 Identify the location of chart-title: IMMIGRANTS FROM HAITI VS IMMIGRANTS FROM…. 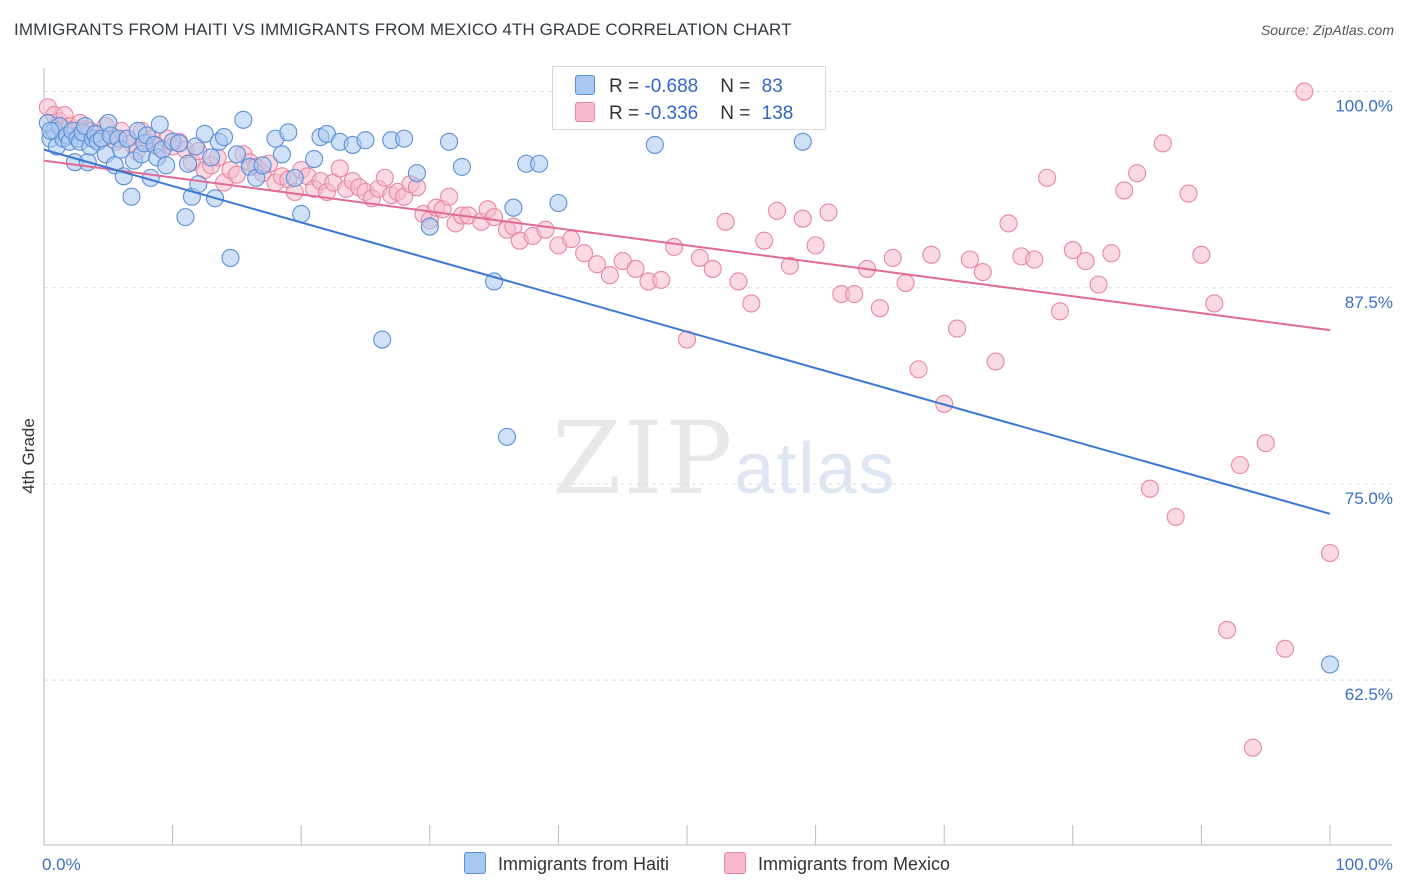
(403, 29).